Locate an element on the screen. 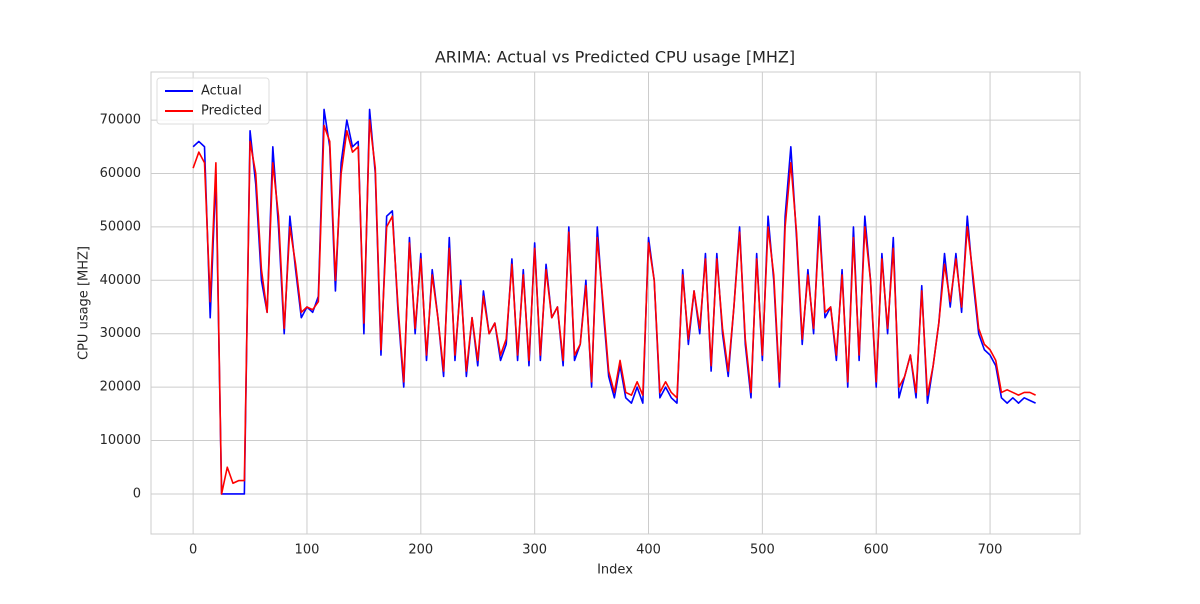 The width and height of the screenshot is (1200, 604). x-tick-label: 0 is located at coordinates (193, 550).